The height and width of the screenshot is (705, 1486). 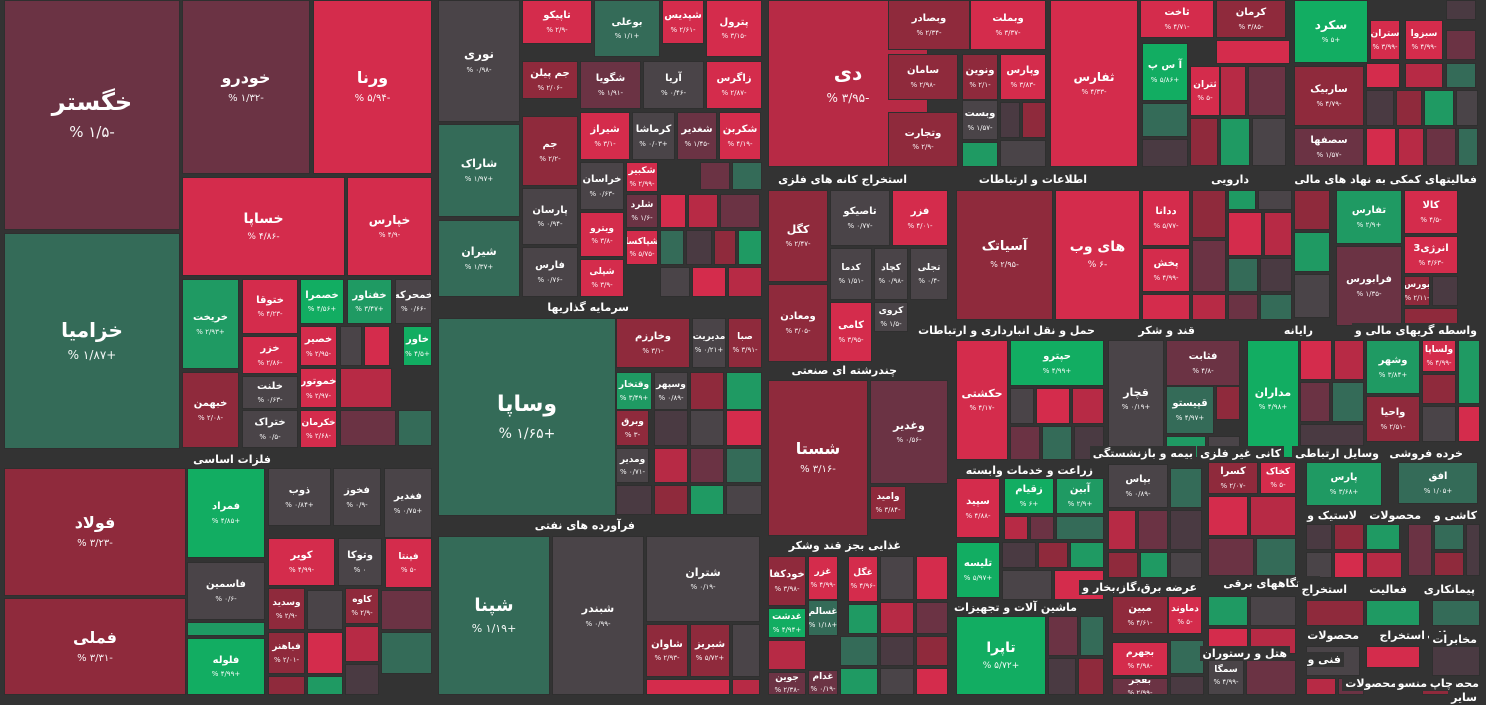 I want to click on stock-tile: شاراک +۱/۹۷ %, so click(x=479, y=170).